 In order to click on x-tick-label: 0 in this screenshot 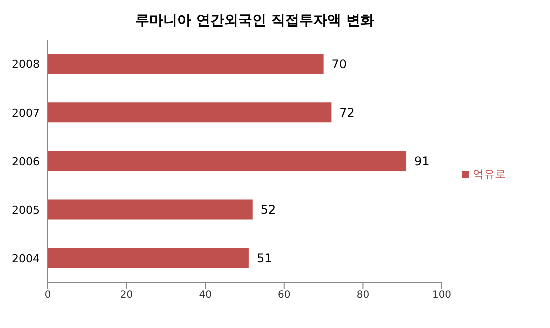, I will do `click(48, 296)`.